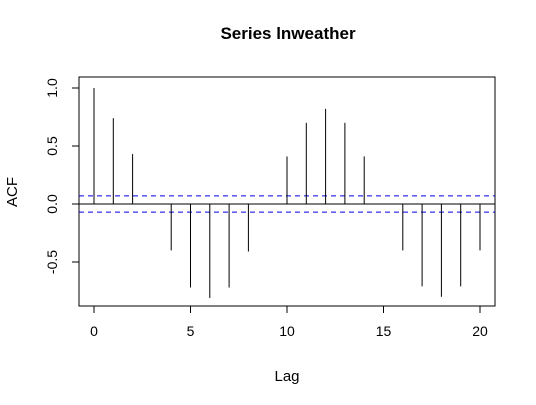  What do you see at coordinates (52, 146) in the screenshot?
I see `y-tick-label: 0.5` at bounding box center [52, 146].